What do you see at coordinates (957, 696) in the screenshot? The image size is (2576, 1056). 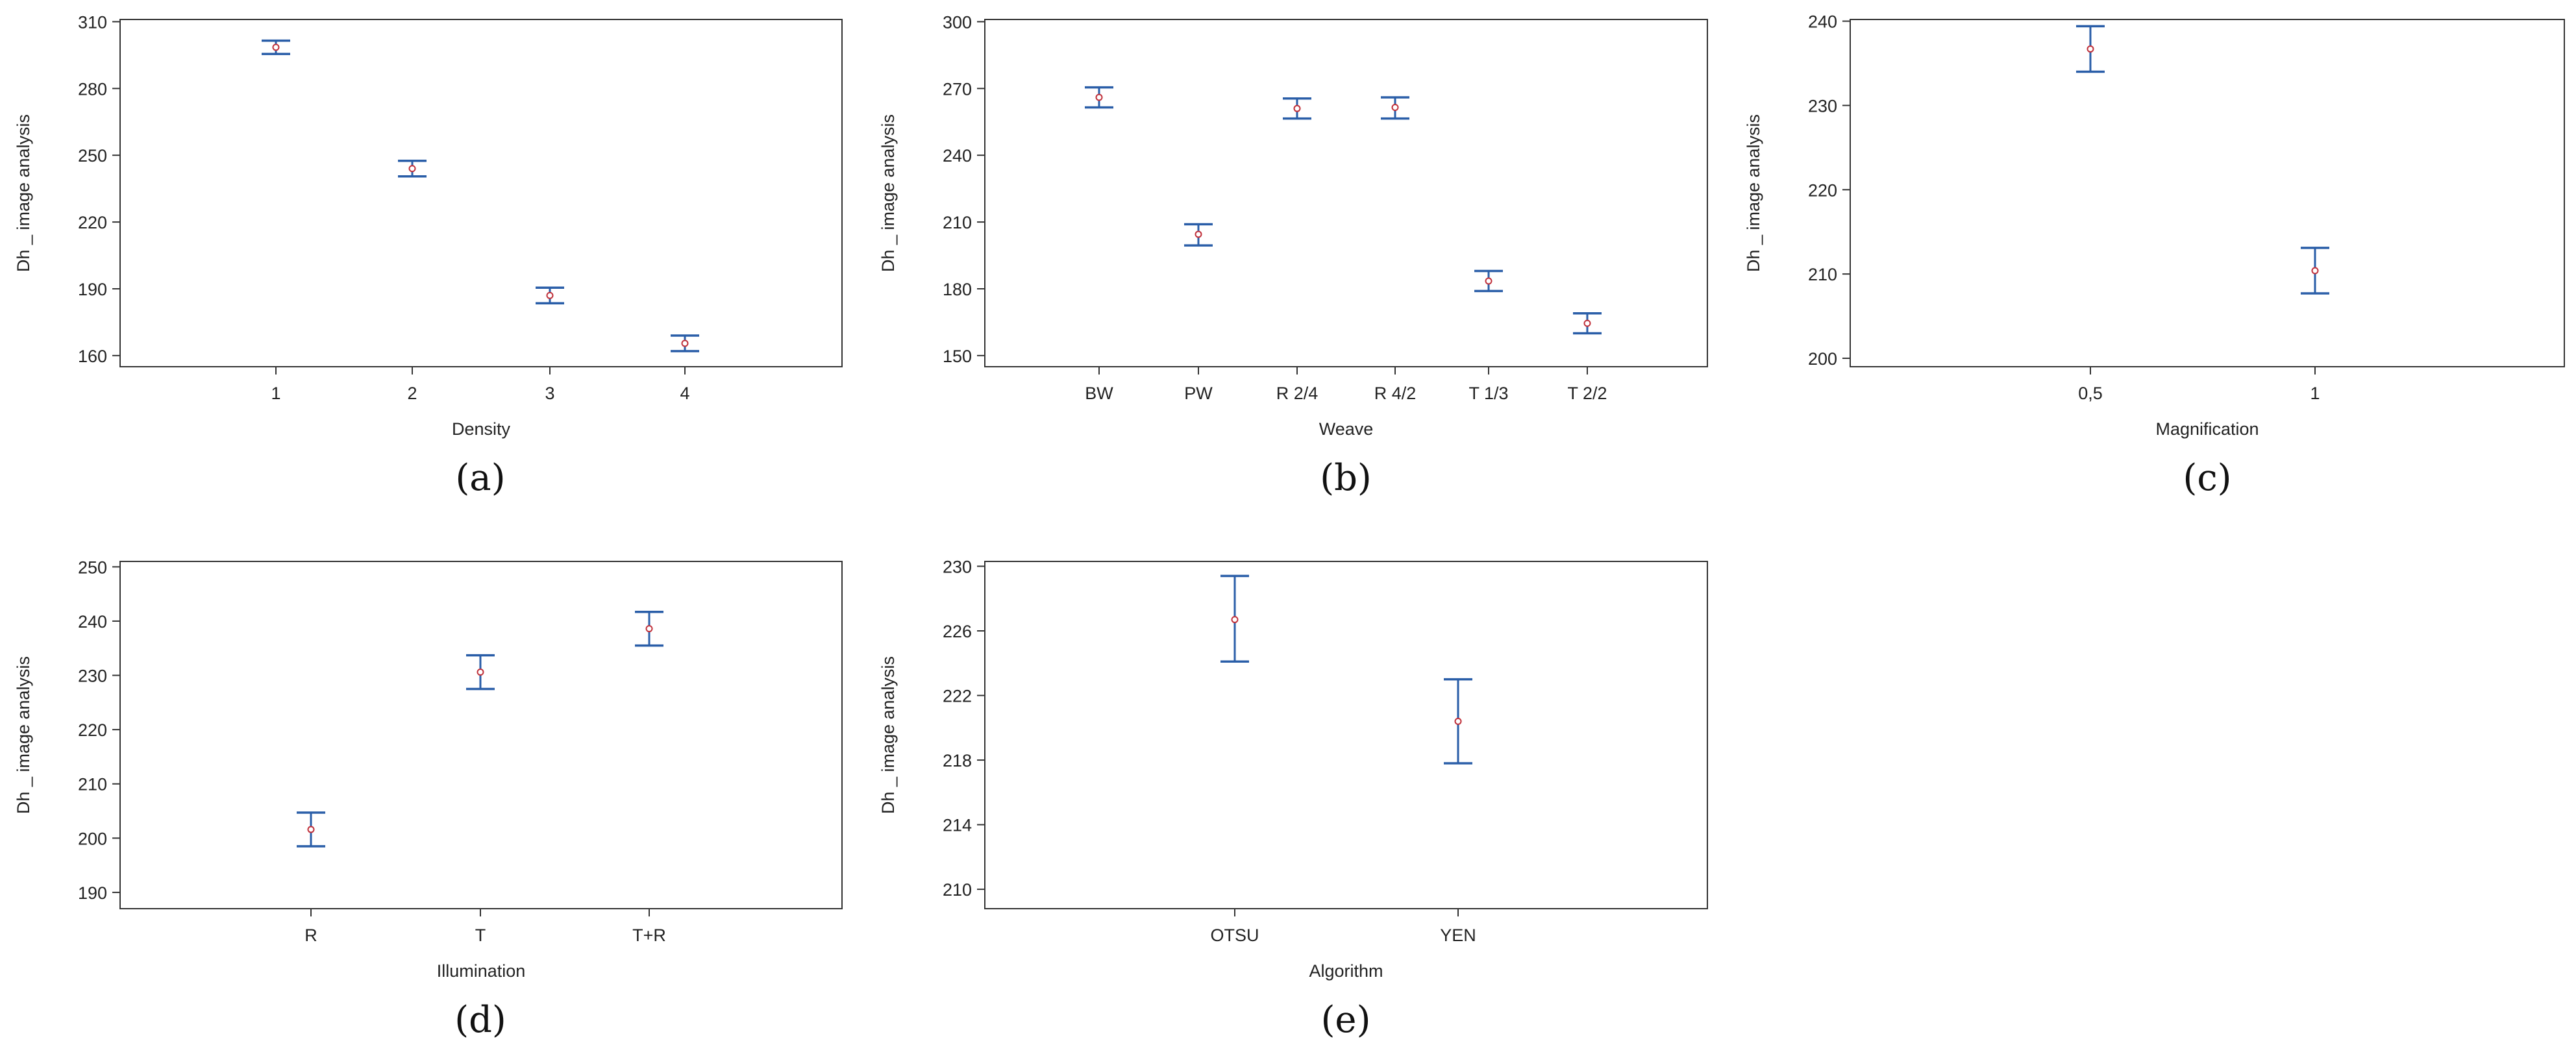 I see `y-tick-label: 222` at bounding box center [957, 696].